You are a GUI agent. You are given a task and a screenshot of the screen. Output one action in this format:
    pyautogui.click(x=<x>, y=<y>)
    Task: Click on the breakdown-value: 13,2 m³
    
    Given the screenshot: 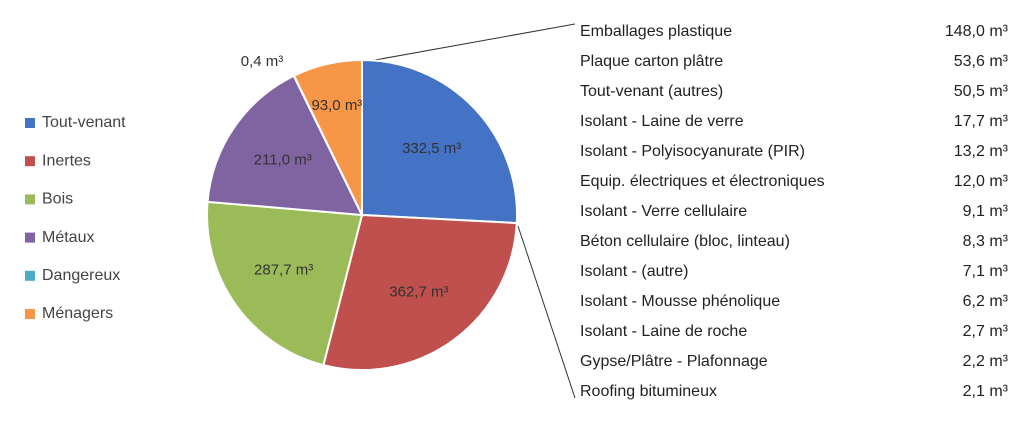 What is the action you would take?
    pyautogui.click(x=981, y=151)
    